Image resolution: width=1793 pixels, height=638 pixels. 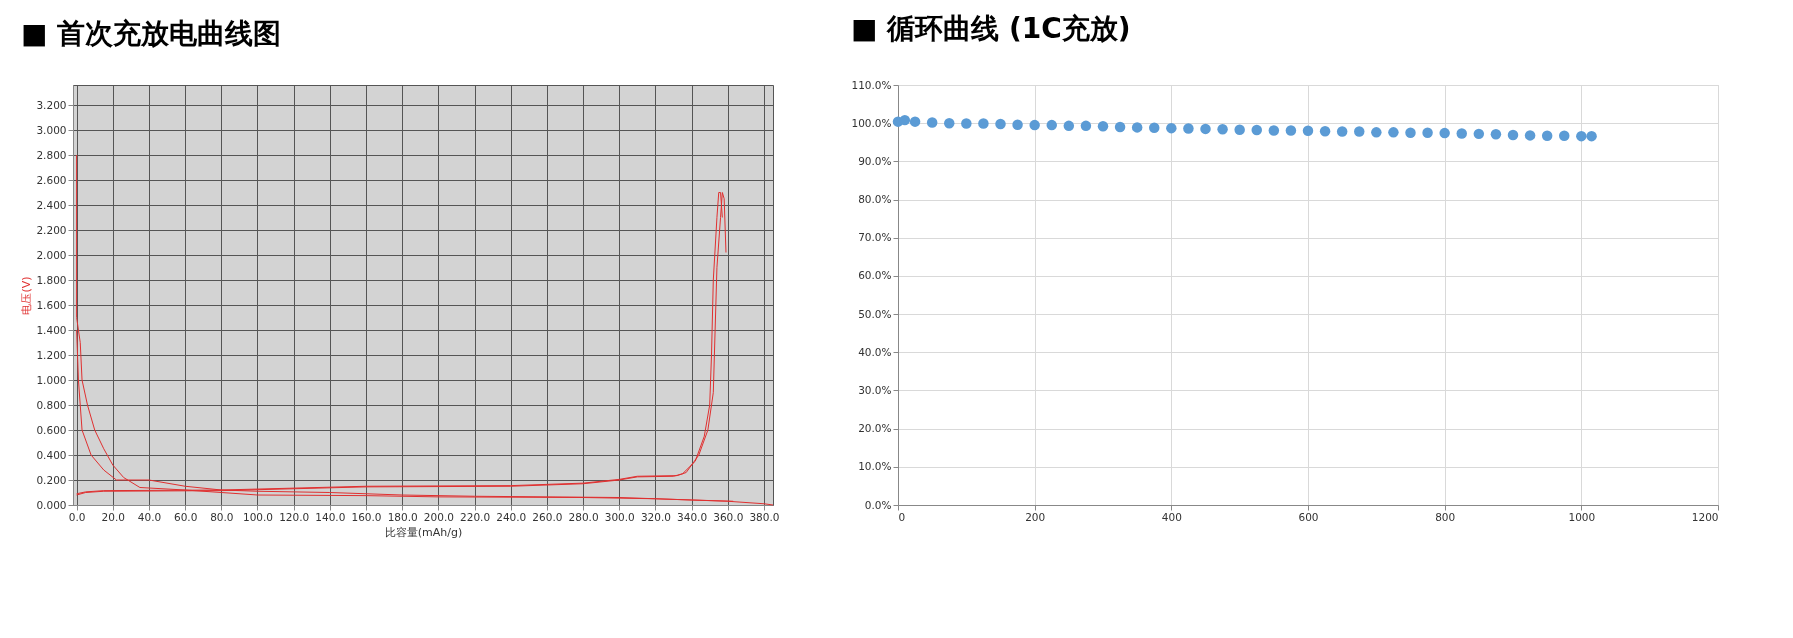 I want to click on y-tick-label: 80.0%, so click(x=875, y=199).